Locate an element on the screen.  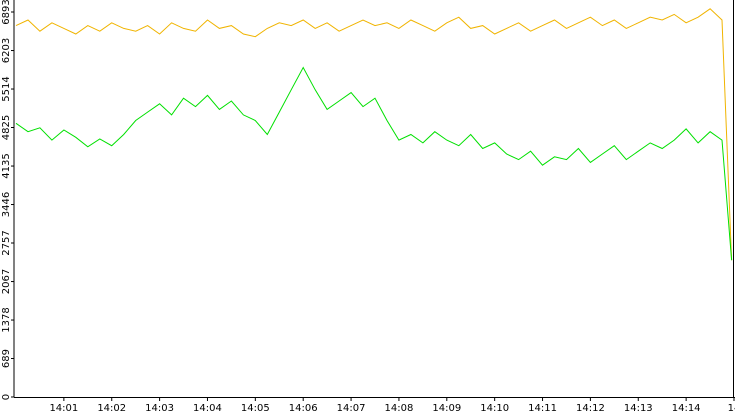
y-tick-label: 4825 is located at coordinates (6, 127).